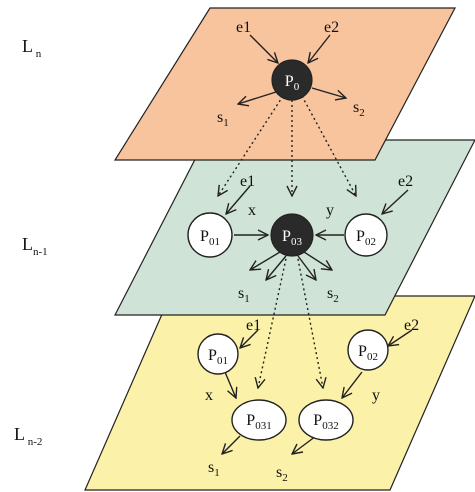 This screenshot has height=492, width=475. I want to click on label-s2-mid: s2, so click(333, 295).